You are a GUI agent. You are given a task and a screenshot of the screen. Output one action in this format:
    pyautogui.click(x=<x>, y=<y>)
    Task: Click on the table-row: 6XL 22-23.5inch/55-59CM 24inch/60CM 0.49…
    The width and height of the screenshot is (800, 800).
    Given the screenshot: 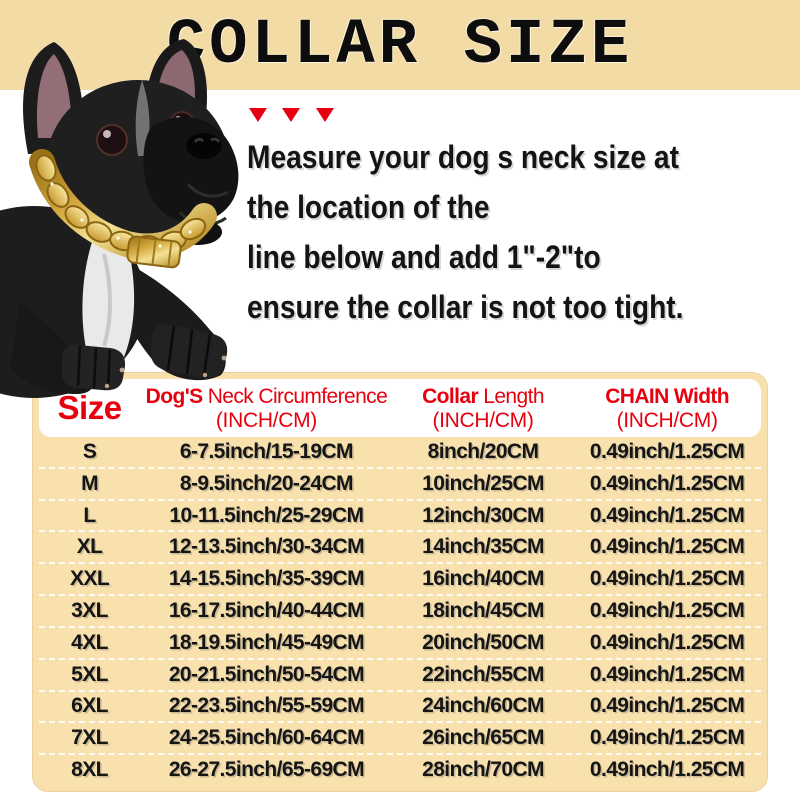 What is the action you would take?
    pyautogui.click(x=400, y=708)
    